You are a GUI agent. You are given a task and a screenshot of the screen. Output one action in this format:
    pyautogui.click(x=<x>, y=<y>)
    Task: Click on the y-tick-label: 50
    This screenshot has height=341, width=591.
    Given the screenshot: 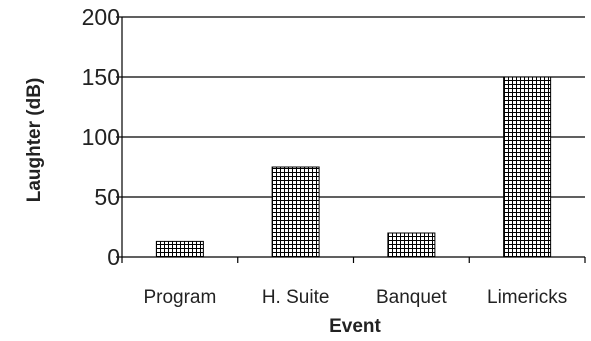 What is the action you would take?
    pyautogui.click(x=107, y=197)
    